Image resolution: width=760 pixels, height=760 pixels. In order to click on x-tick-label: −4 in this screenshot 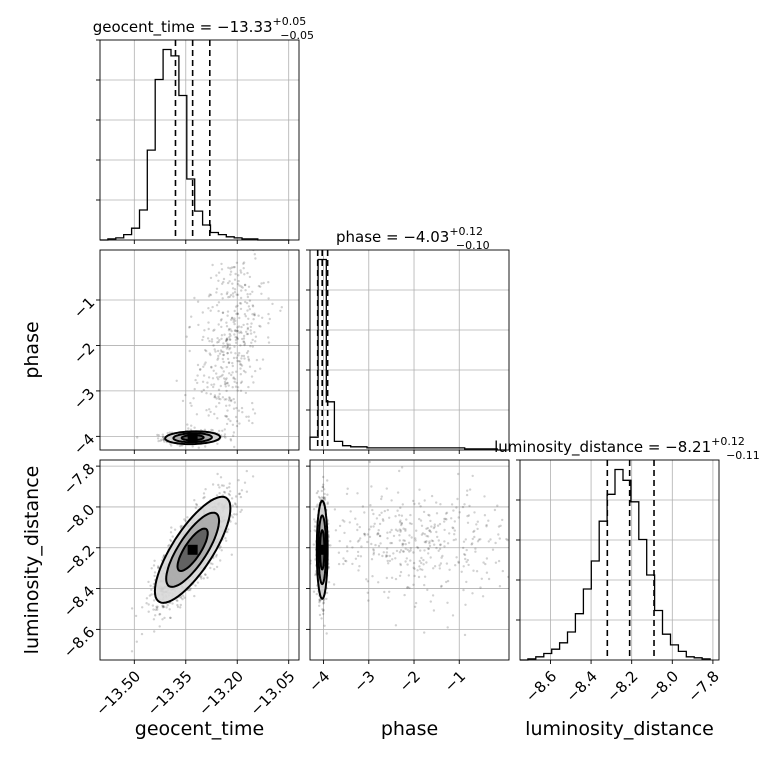, I will do `click(319, 681)`.